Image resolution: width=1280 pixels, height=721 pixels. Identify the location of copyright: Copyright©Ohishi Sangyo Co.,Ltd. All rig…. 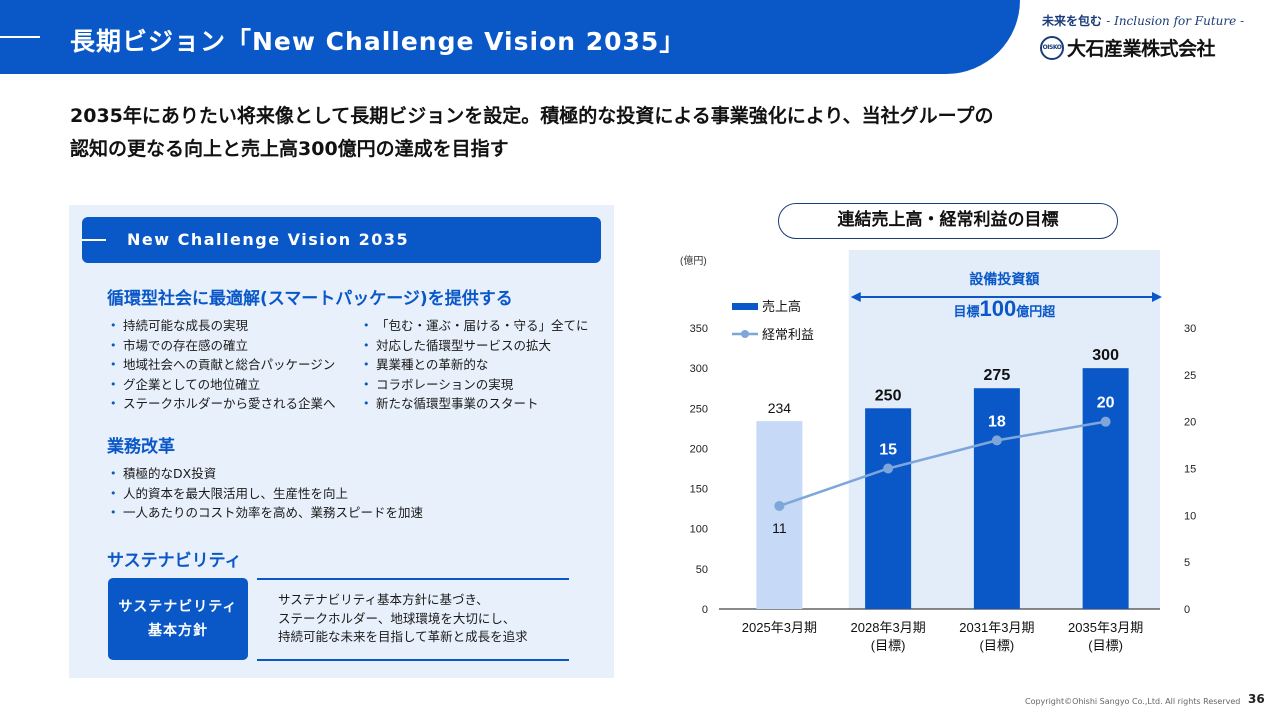
(1133, 701).